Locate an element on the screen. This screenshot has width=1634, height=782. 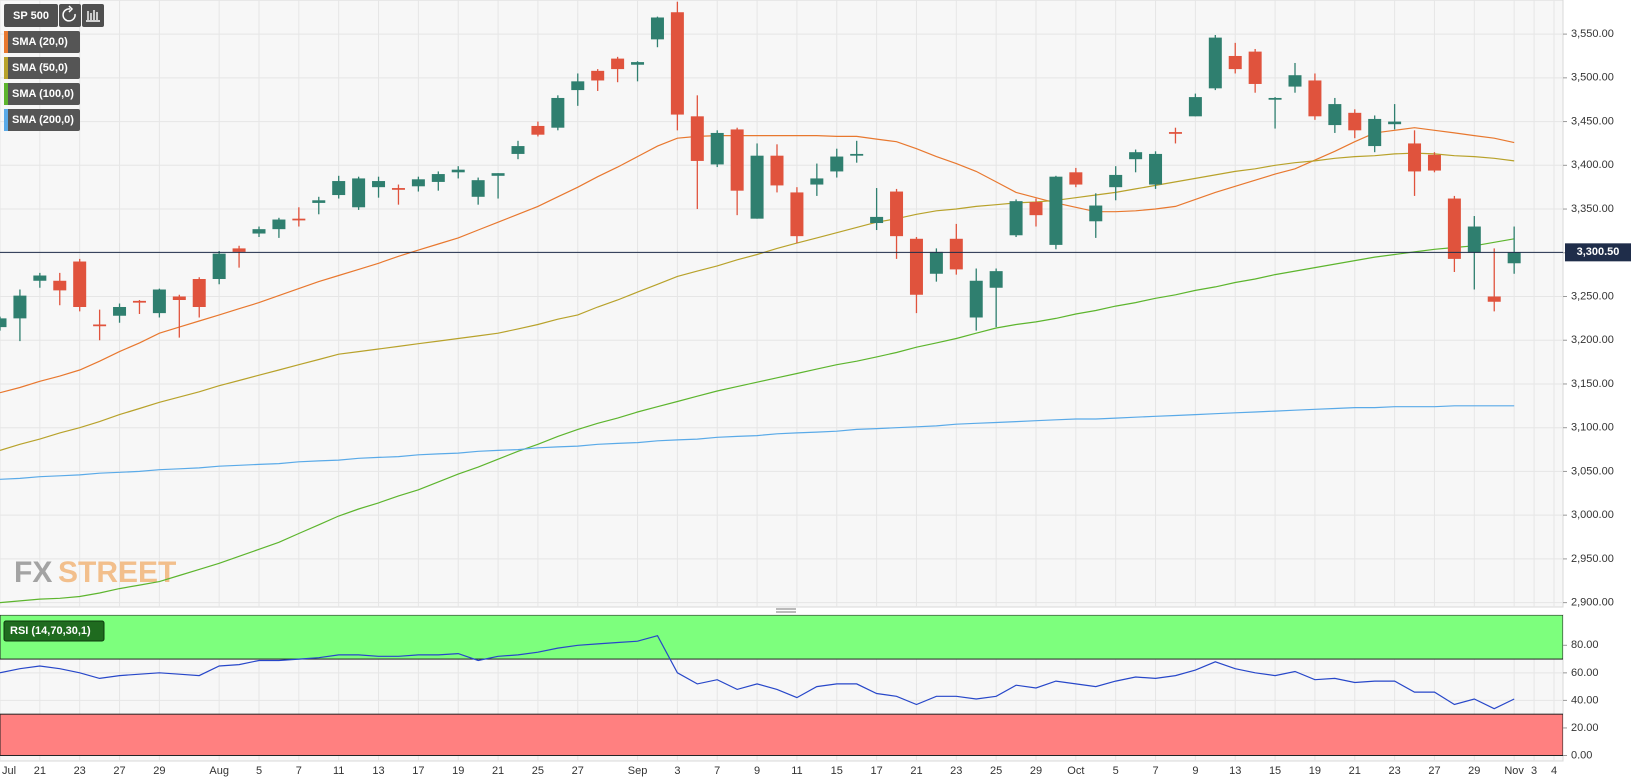
y-tick-label: 3,550.00 is located at coordinates (1592, 34).